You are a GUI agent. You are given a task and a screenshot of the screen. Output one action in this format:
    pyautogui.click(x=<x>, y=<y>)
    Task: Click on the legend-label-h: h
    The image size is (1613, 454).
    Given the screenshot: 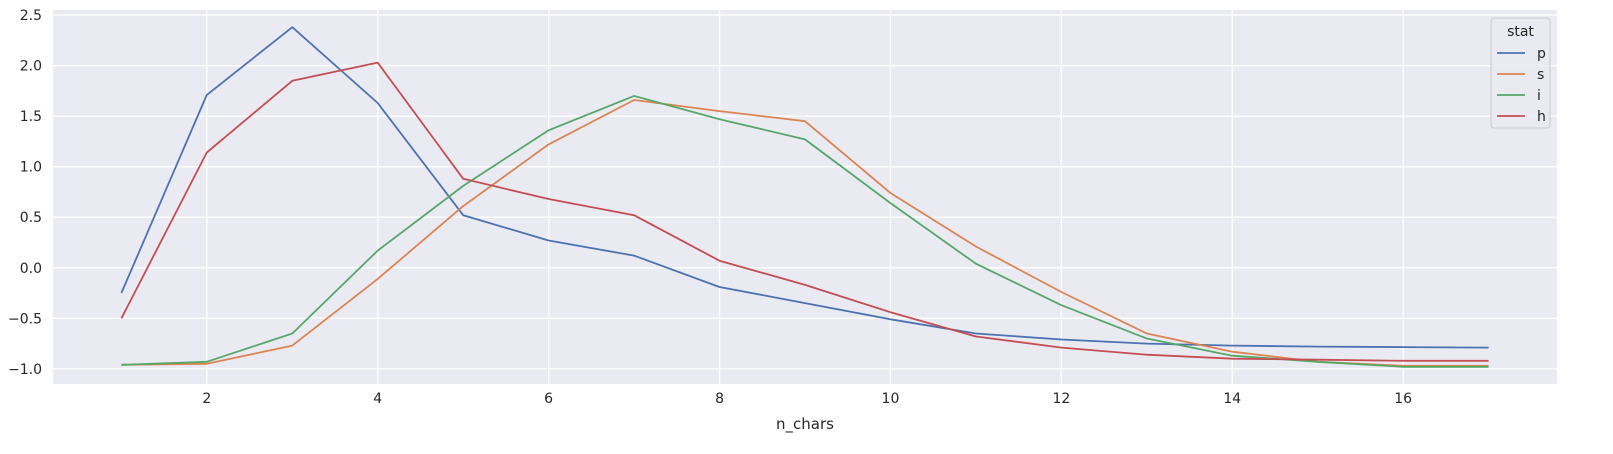 What is the action you would take?
    pyautogui.click(x=1541, y=117)
    